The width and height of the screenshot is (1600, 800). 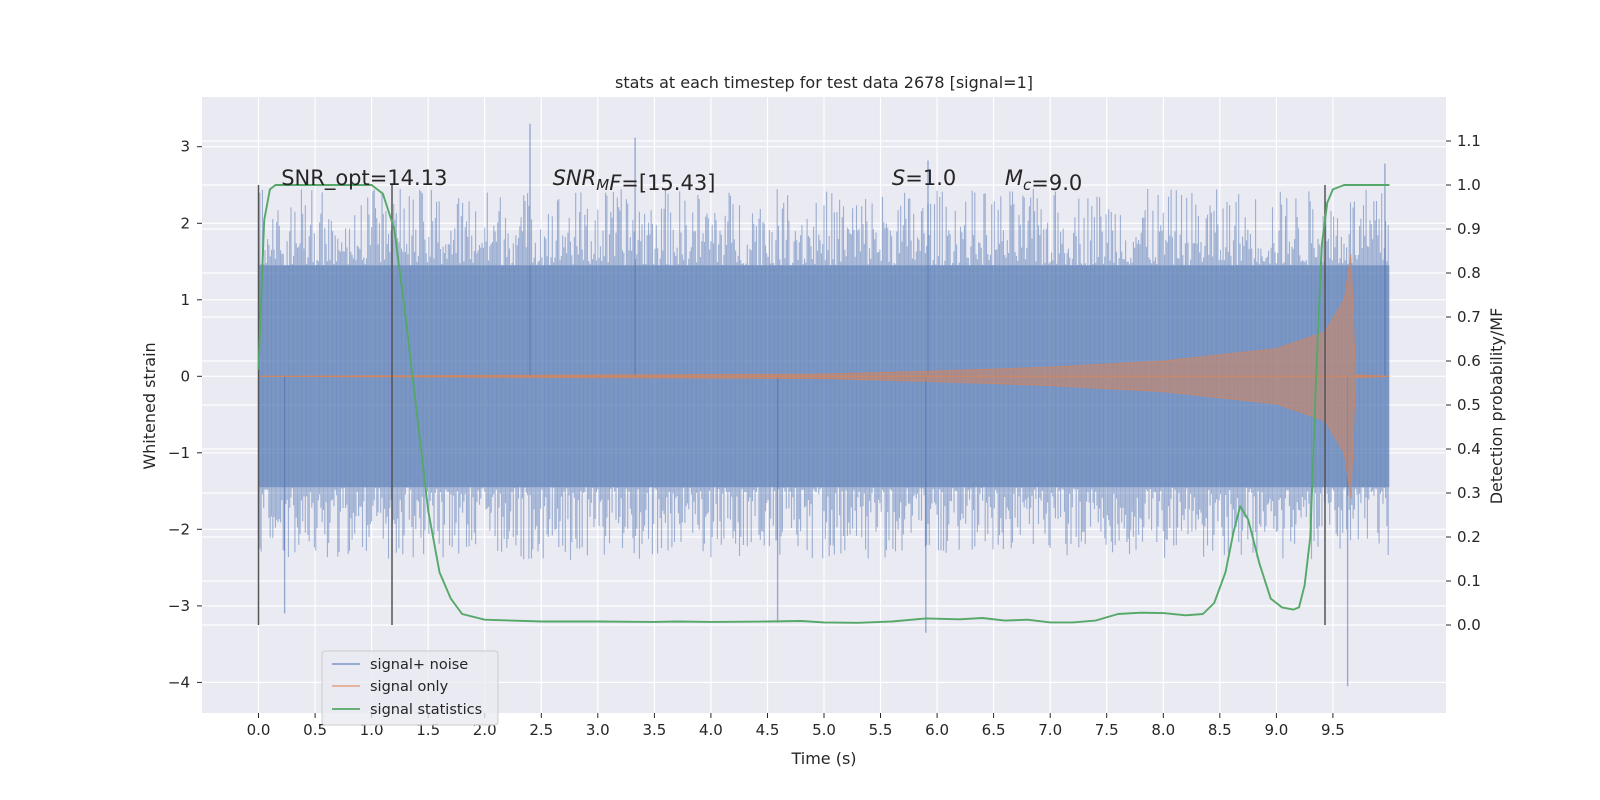 I want to click on annotation: Mc=9.0, so click(x=1043, y=180).